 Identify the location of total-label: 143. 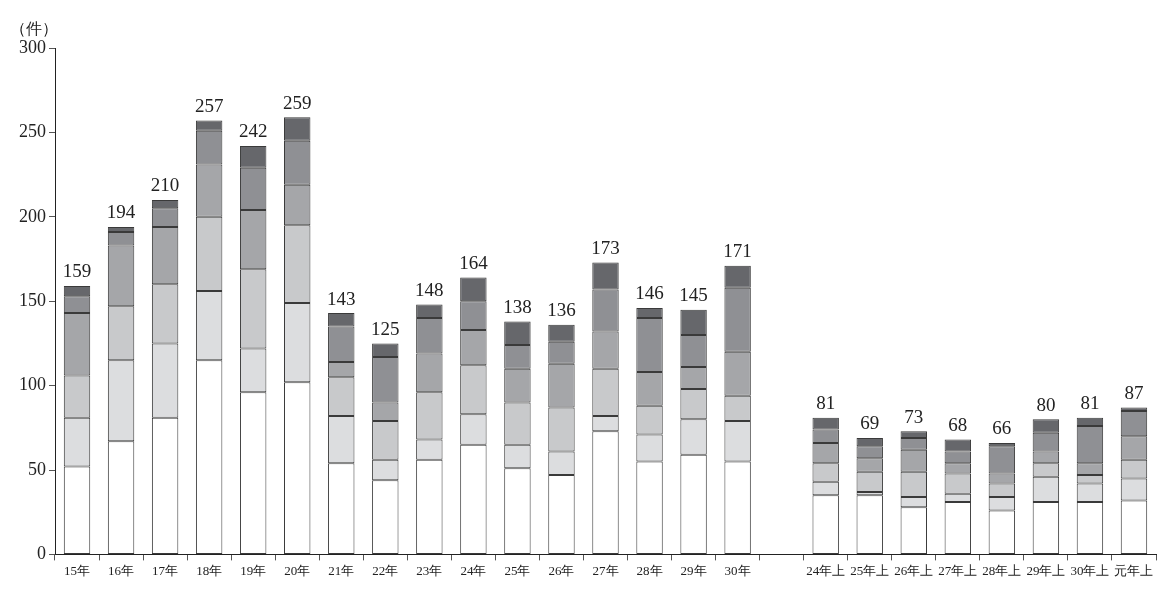
(341, 298).